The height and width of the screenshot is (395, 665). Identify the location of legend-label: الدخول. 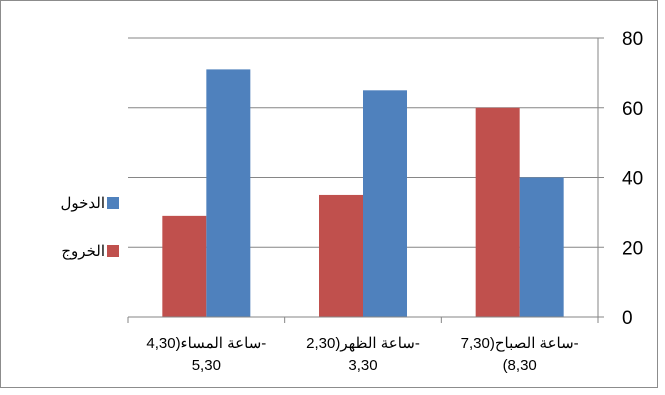
(82, 203).